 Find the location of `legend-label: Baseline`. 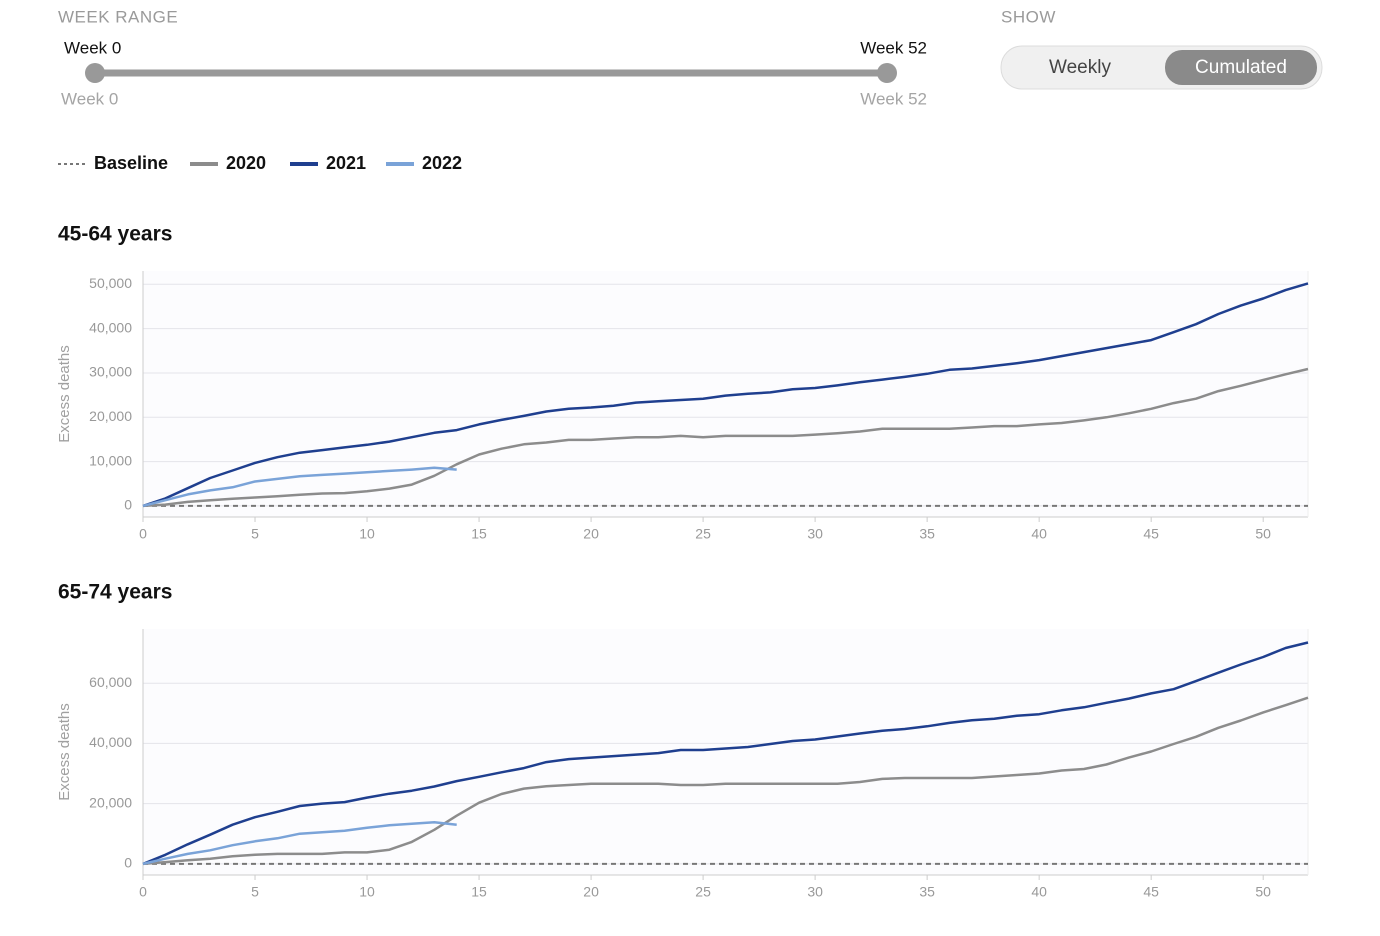

legend-label: Baseline is located at coordinates (131, 163).